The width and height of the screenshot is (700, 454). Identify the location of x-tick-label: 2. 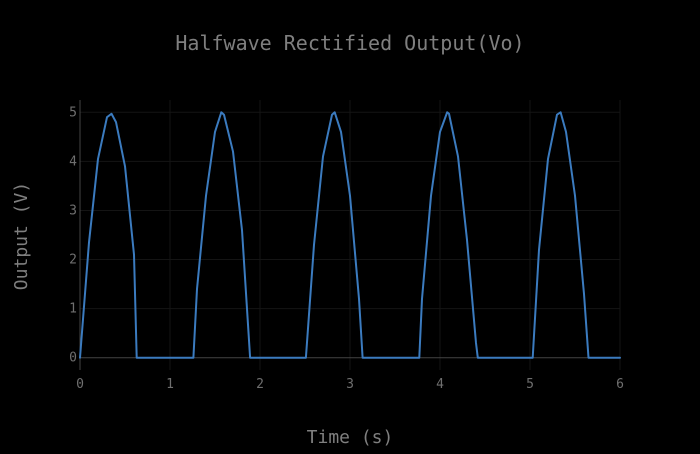
(260, 384).